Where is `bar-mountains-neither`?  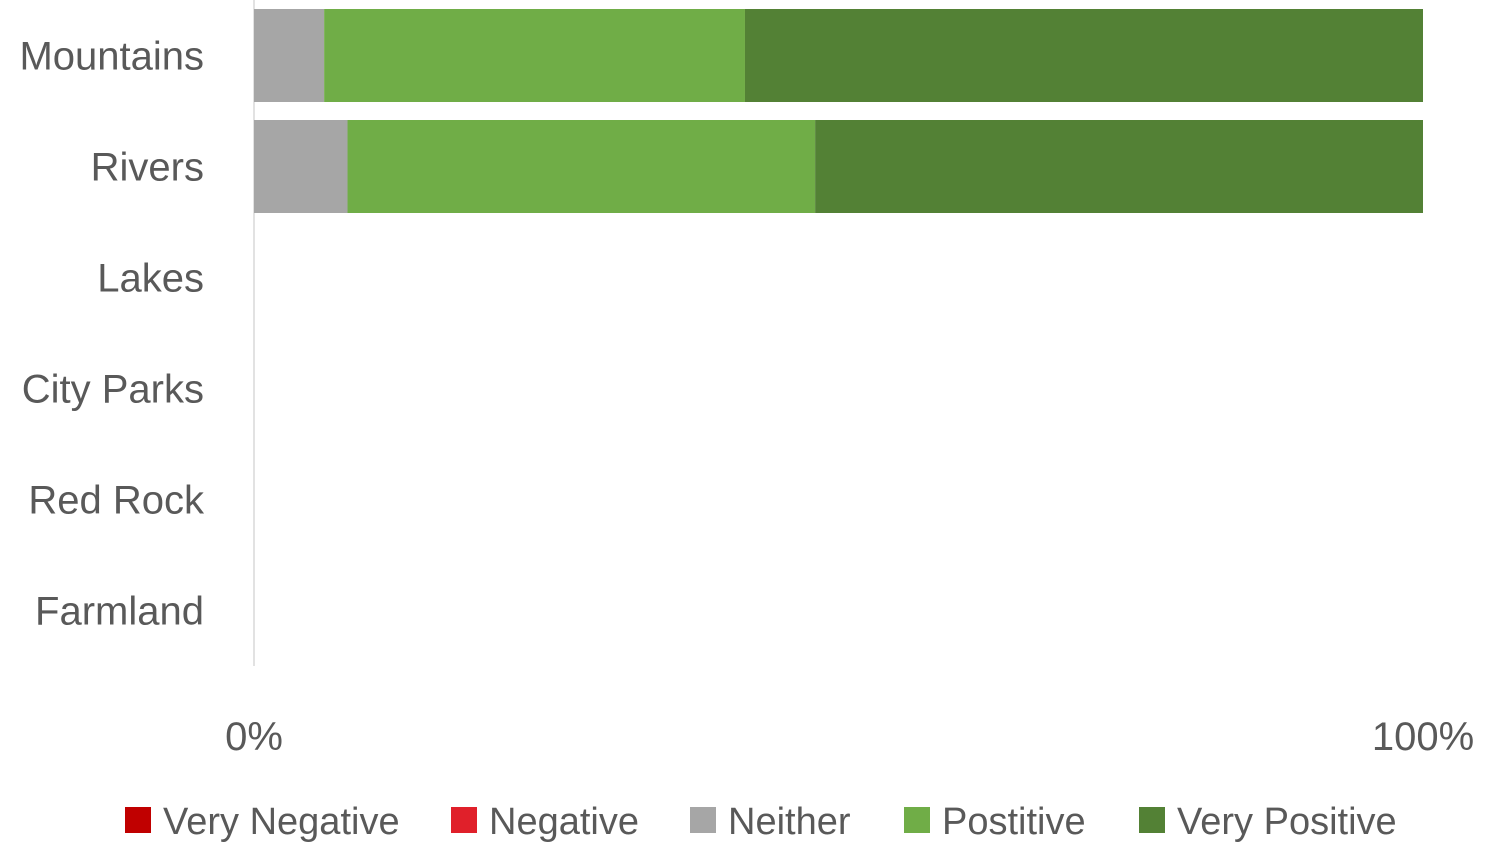 bar-mountains-neither is located at coordinates (289, 55).